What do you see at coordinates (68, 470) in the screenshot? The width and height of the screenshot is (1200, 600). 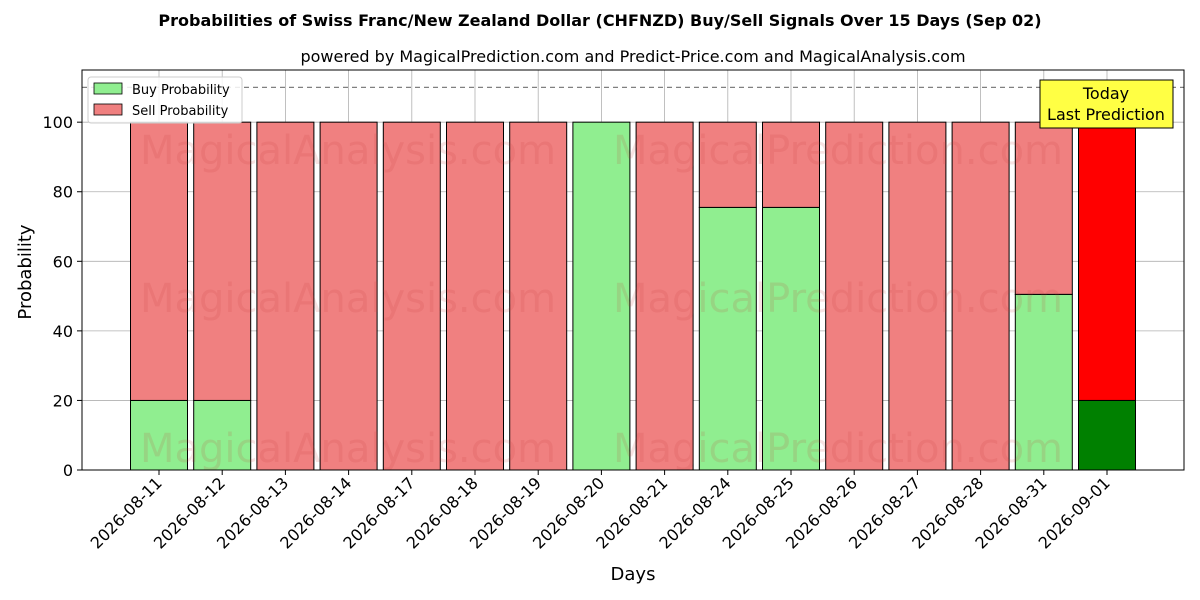 I see `y-tick-label-0: 0` at bounding box center [68, 470].